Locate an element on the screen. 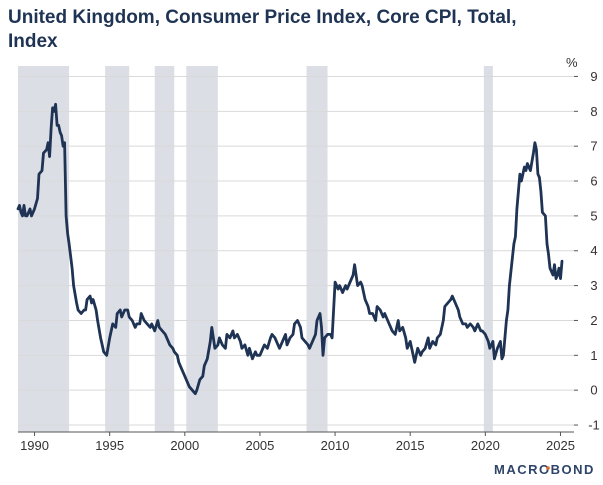  brand-text: MACROBOND is located at coordinates (544, 469).